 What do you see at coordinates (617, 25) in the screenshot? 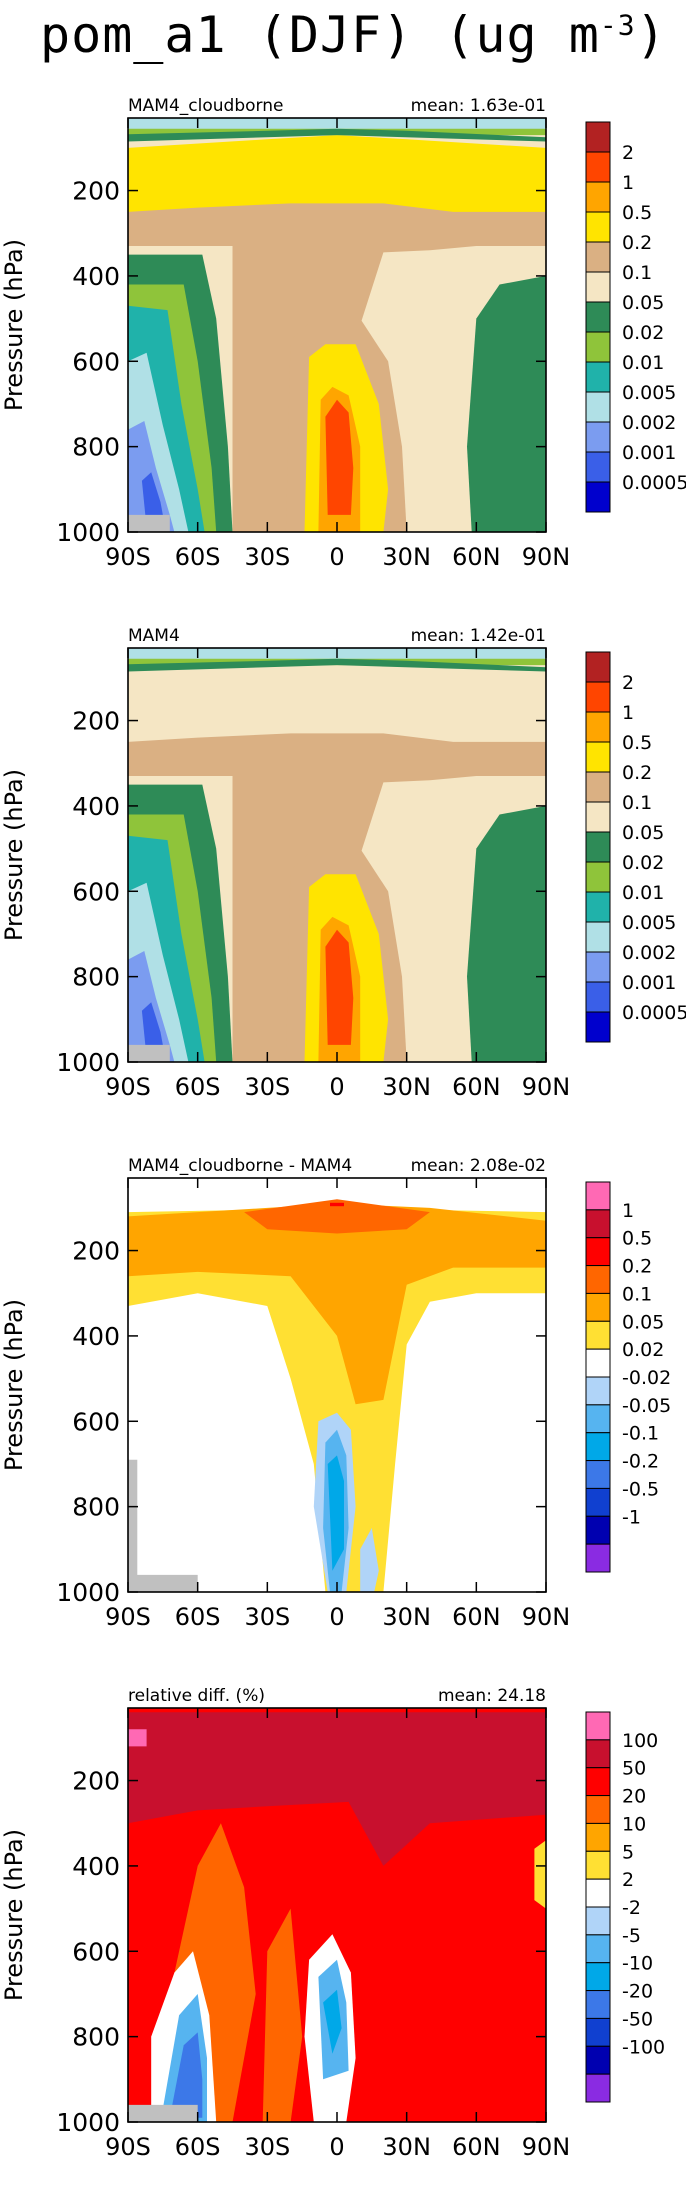
I see `title-exponent: -3` at bounding box center [617, 25].